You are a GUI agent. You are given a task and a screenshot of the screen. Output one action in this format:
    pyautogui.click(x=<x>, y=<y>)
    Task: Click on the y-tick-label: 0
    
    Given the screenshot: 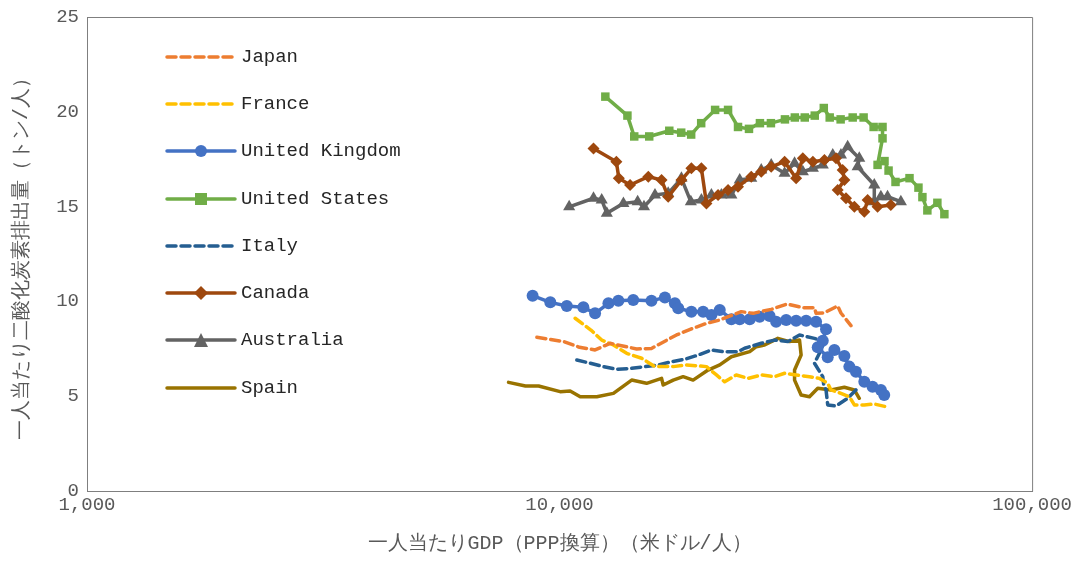 What is the action you would take?
    pyautogui.click(x=73, y=491)
    